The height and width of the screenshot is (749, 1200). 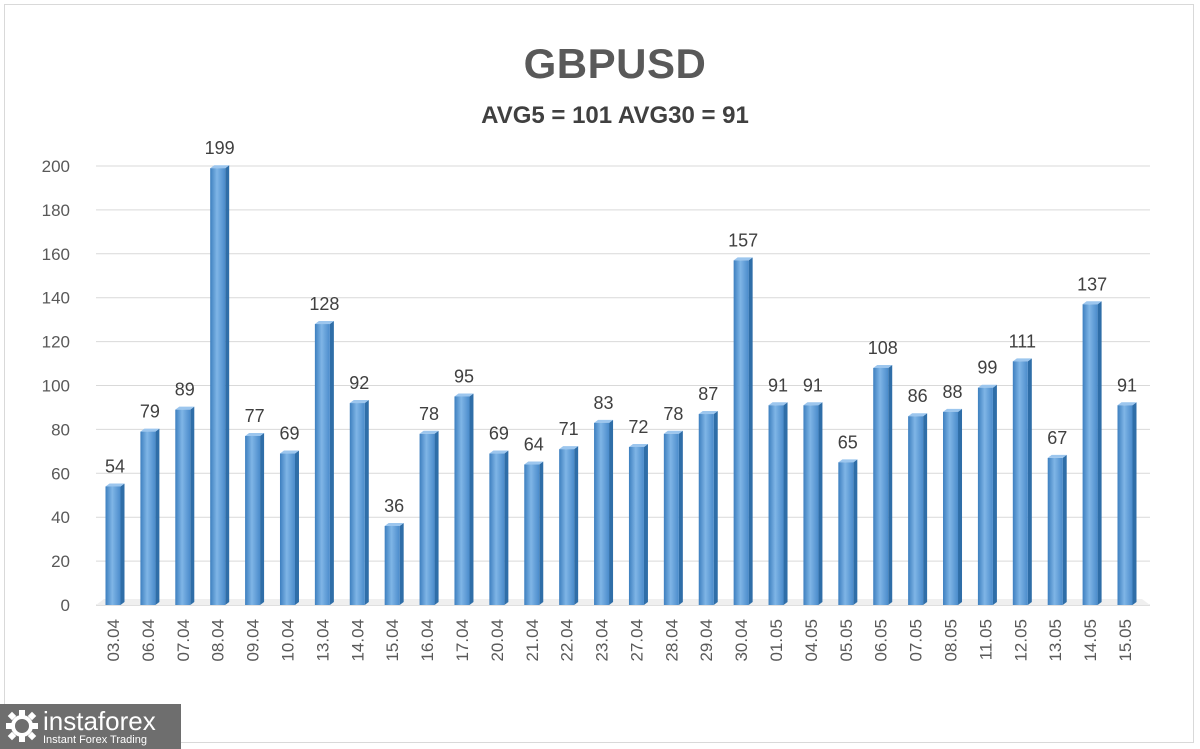 What do you see at coordinates (532, 640) in the screenshot?
I see `x-tick-label: 21.04` at bounding box center [532, 640].